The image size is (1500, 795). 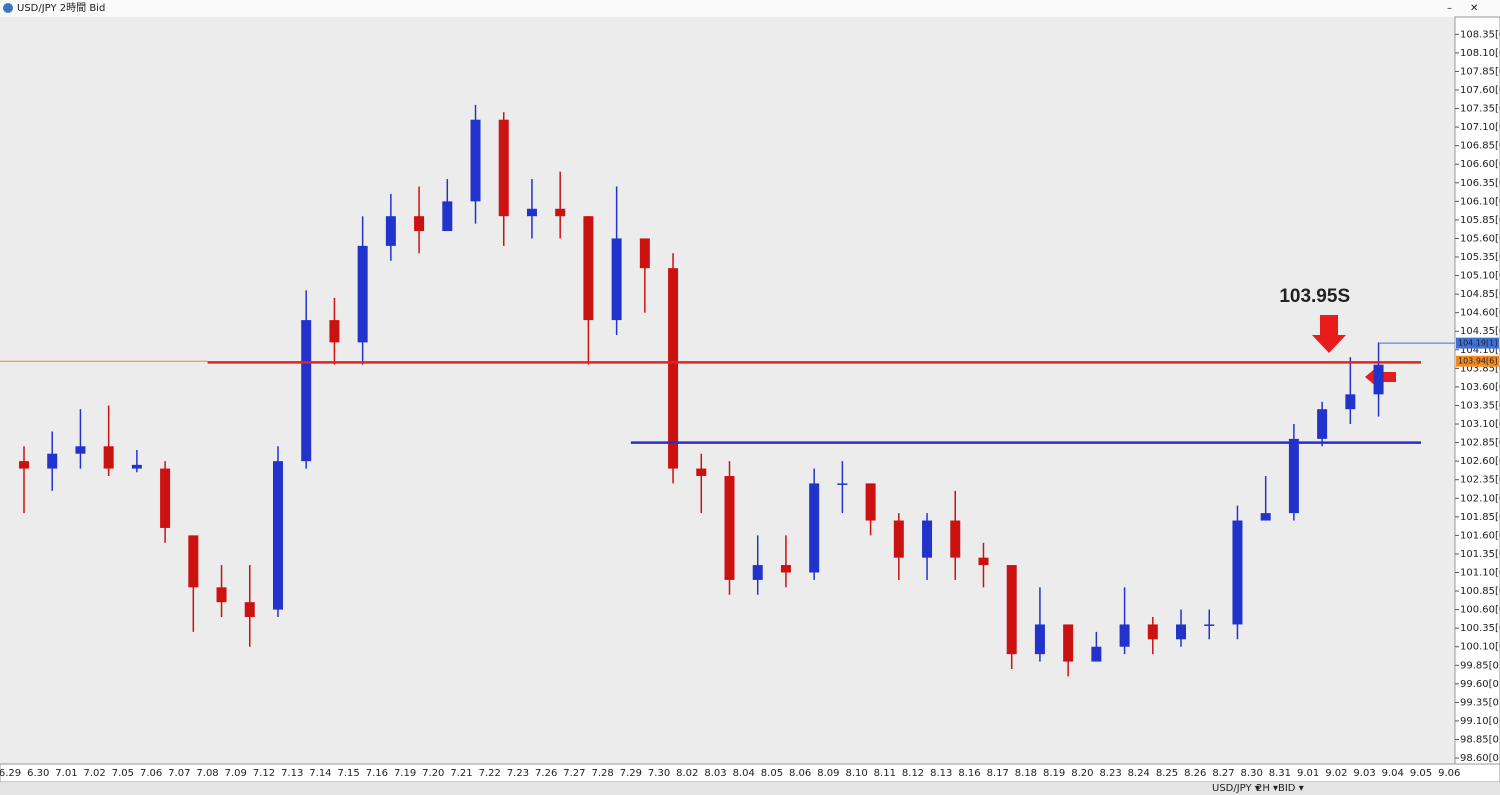 What do you see at coordinates (320, 773) in the screenshot?
I see `x-tick-label: 7.14` at bounding box center [320, 773].